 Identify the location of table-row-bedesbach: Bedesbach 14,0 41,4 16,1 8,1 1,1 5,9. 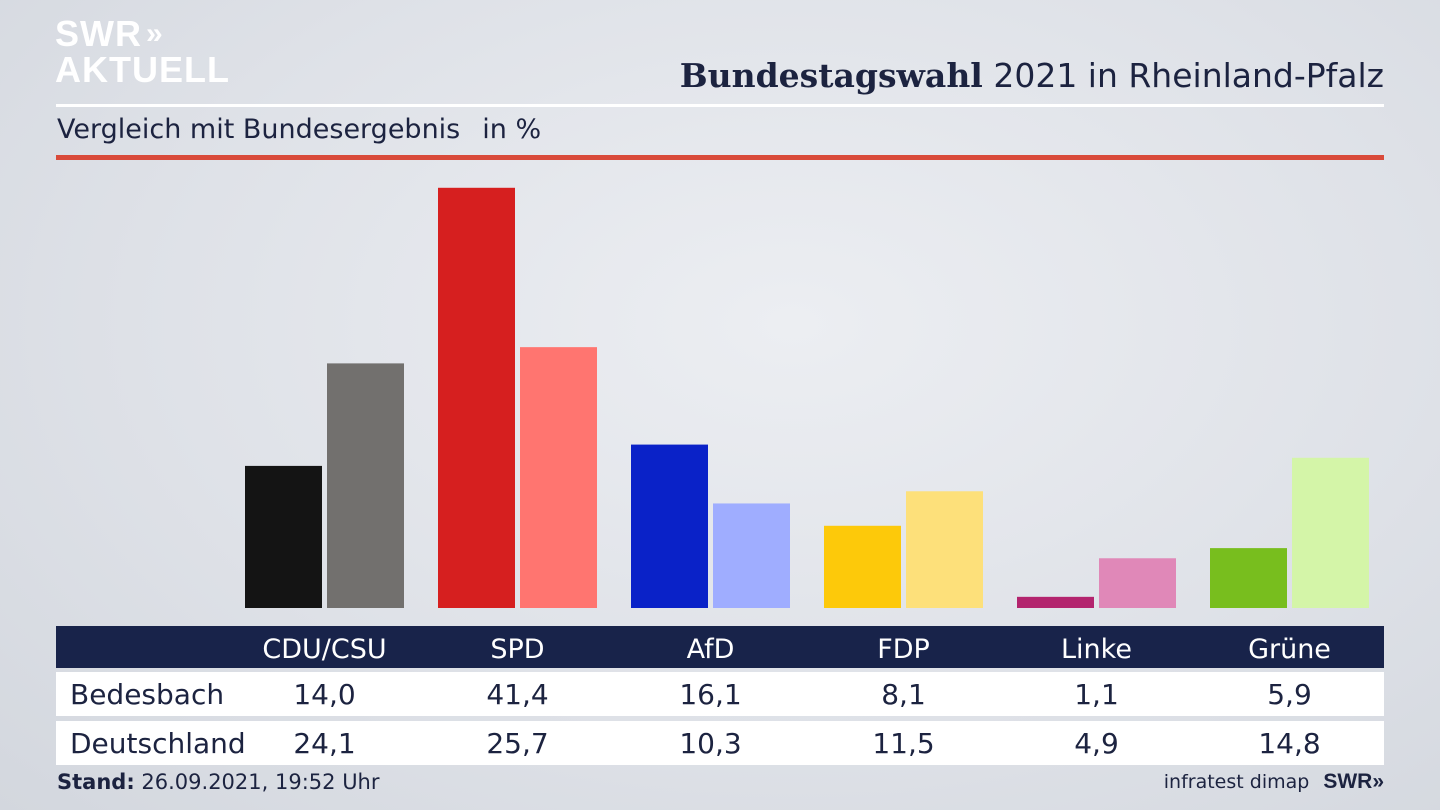
(720, 694).